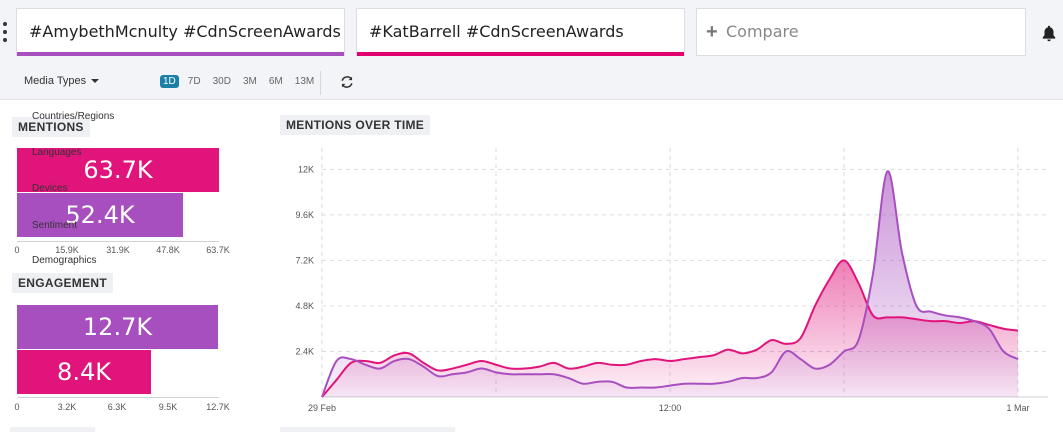 Image resolution: width=1063 pixels, height=432 pixels. I want to click on y-tick-label: 2.4K, so click(304, 351).